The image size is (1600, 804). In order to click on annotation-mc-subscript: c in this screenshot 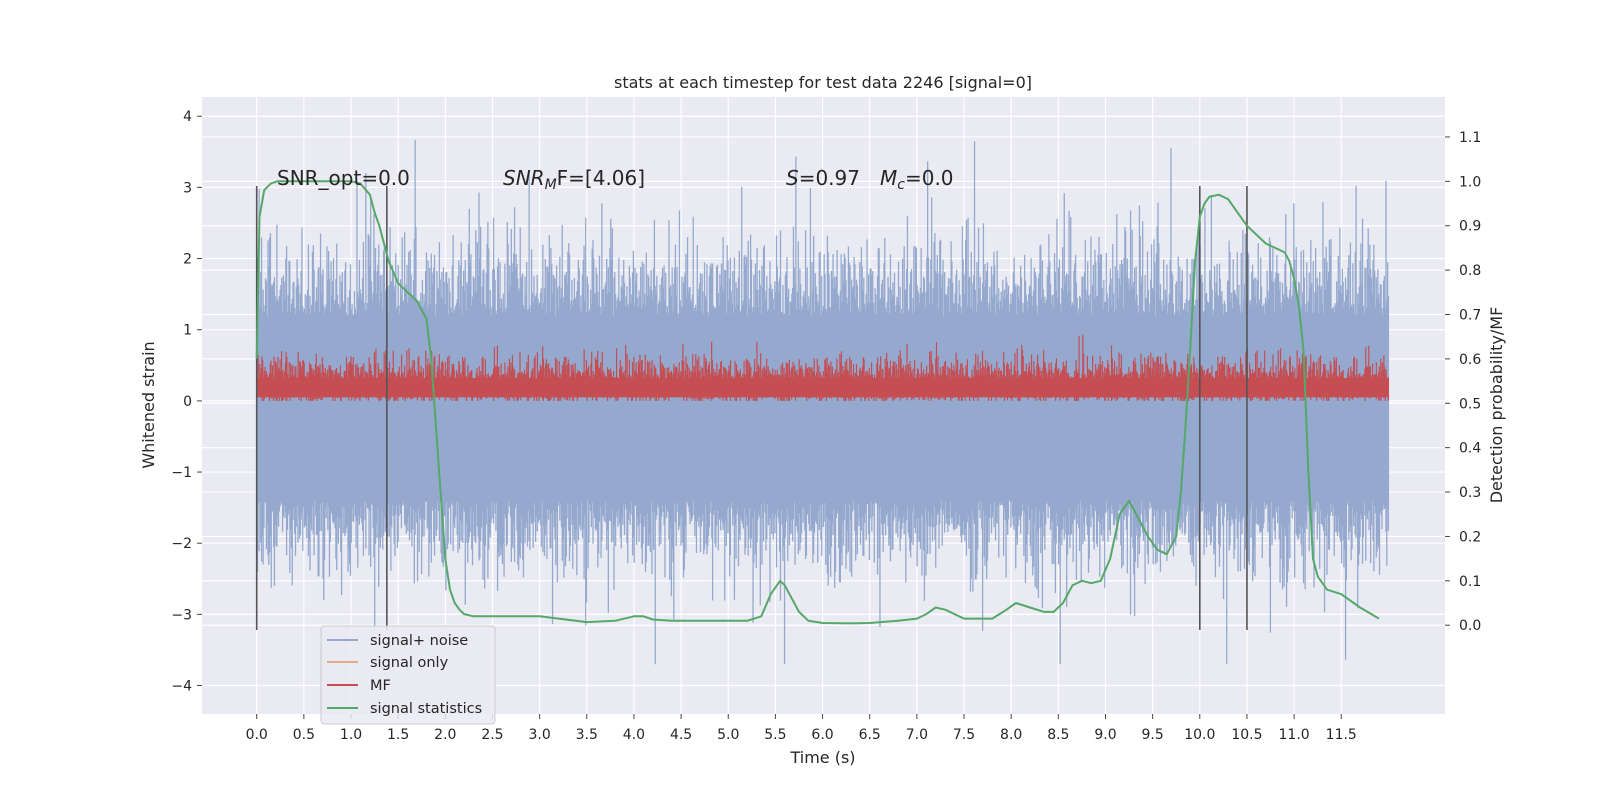, I will do `click(901, 185)`.